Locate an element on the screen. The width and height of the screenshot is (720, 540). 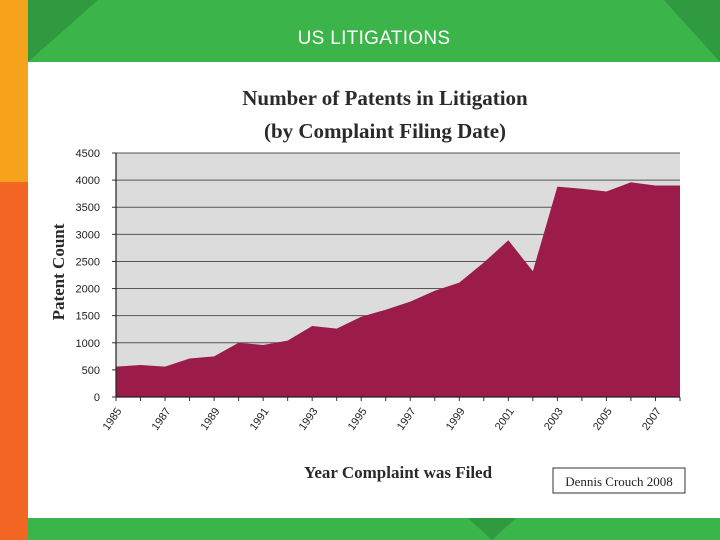
footer-notch-decoration is located at coordinates (492, 529).